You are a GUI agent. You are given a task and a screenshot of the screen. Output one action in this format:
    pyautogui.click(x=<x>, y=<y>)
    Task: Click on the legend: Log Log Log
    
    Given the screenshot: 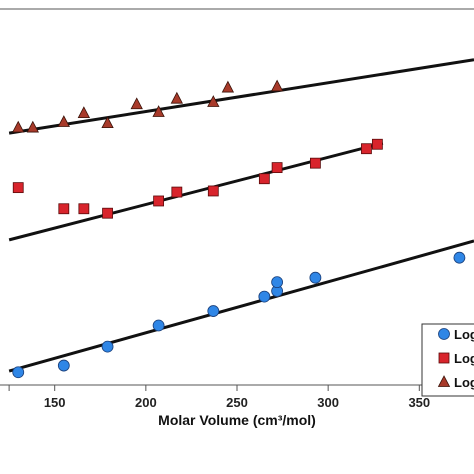 What is the action you would take?
    pyautogui.click(x=447, y=360)
    